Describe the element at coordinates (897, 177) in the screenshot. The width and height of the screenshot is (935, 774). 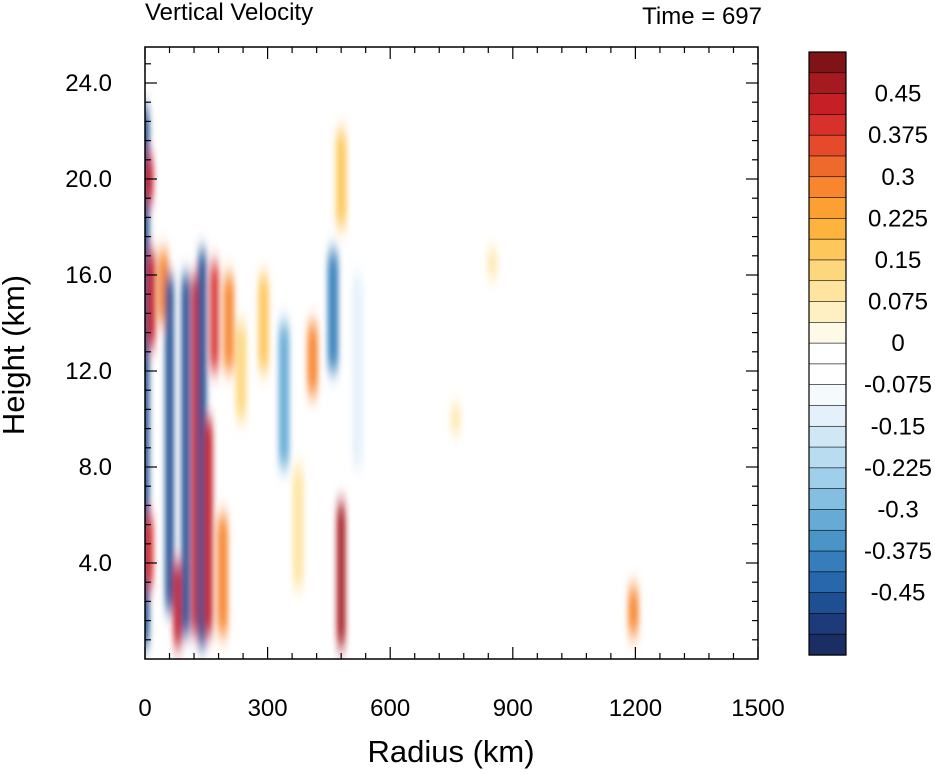
I see `colorbar-label-2: 0.3` at that location.